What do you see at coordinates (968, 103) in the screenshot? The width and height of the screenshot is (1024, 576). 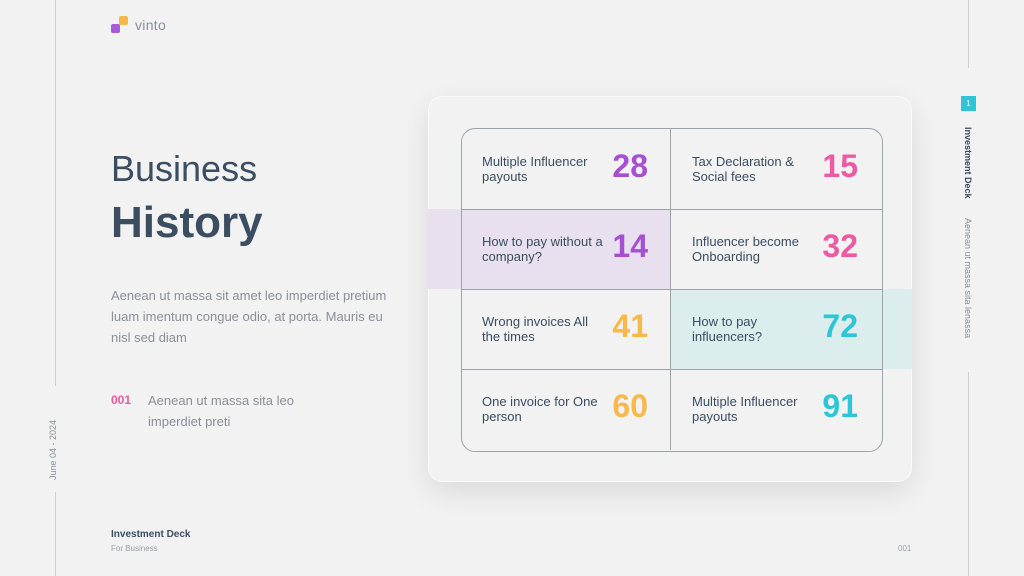 I see `slide-number-badge: 1` at bounding box center [968, 103].